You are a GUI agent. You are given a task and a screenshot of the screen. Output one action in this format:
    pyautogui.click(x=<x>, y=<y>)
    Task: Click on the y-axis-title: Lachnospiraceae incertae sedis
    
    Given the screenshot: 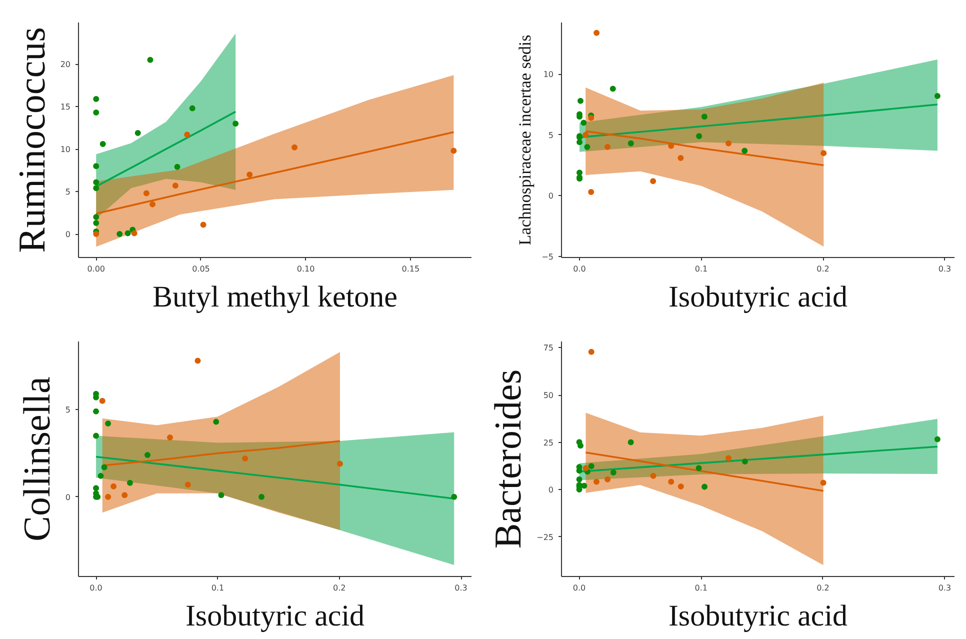 What is the action you would take?
    pyautogui.click(x=525, y=140)
    